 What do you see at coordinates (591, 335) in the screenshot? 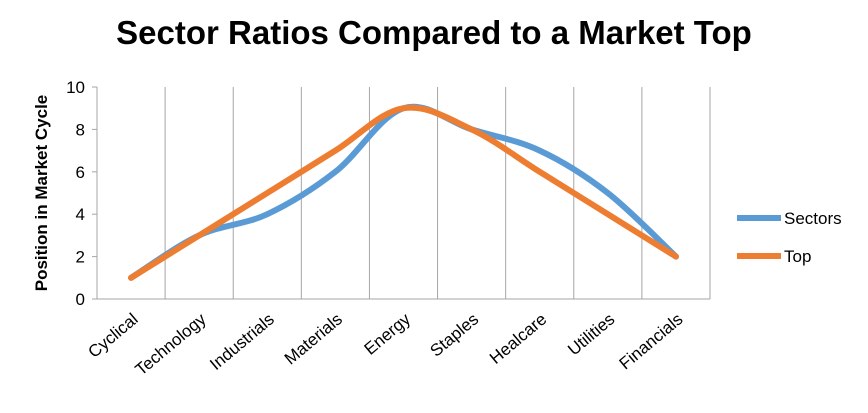
I see `x-tick-label: Utilities` at bounding box center [591, 335].